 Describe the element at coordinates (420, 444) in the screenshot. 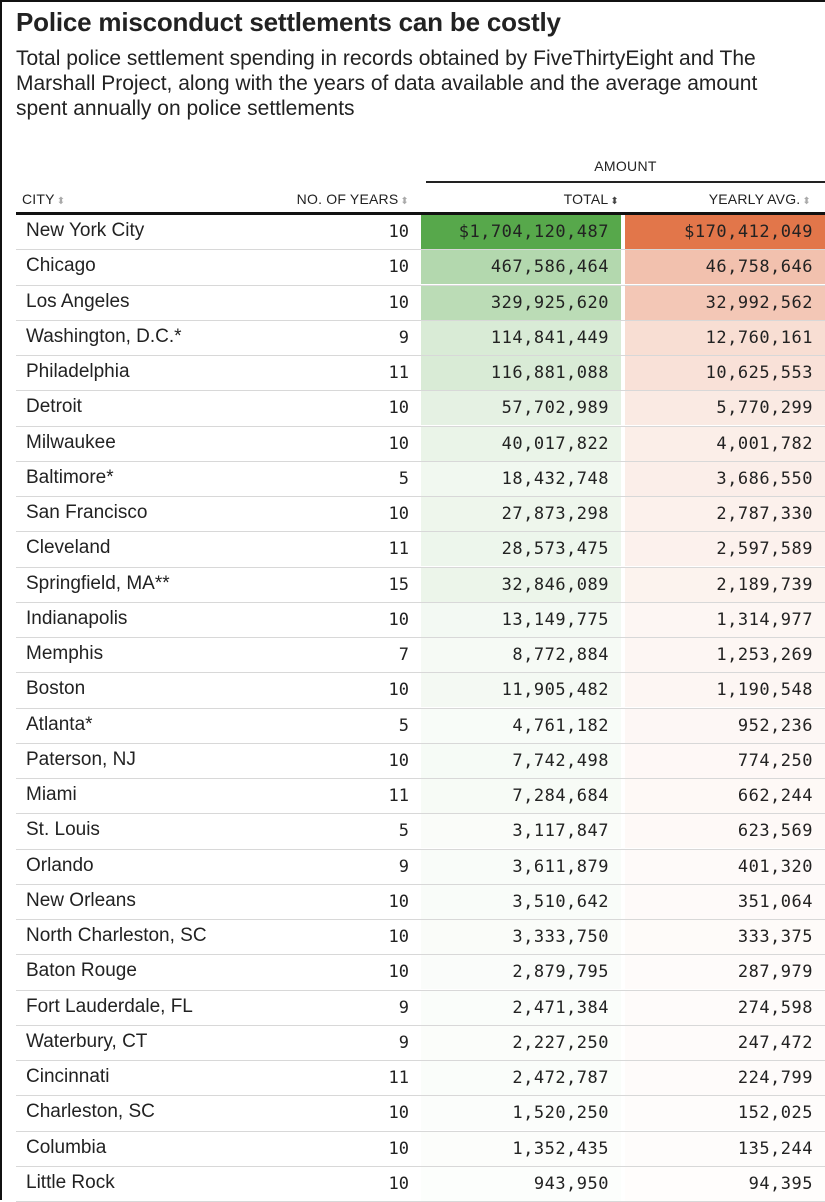

I see `table-row: Milwaukee 10 40,017,822 4,001,782` at that location.